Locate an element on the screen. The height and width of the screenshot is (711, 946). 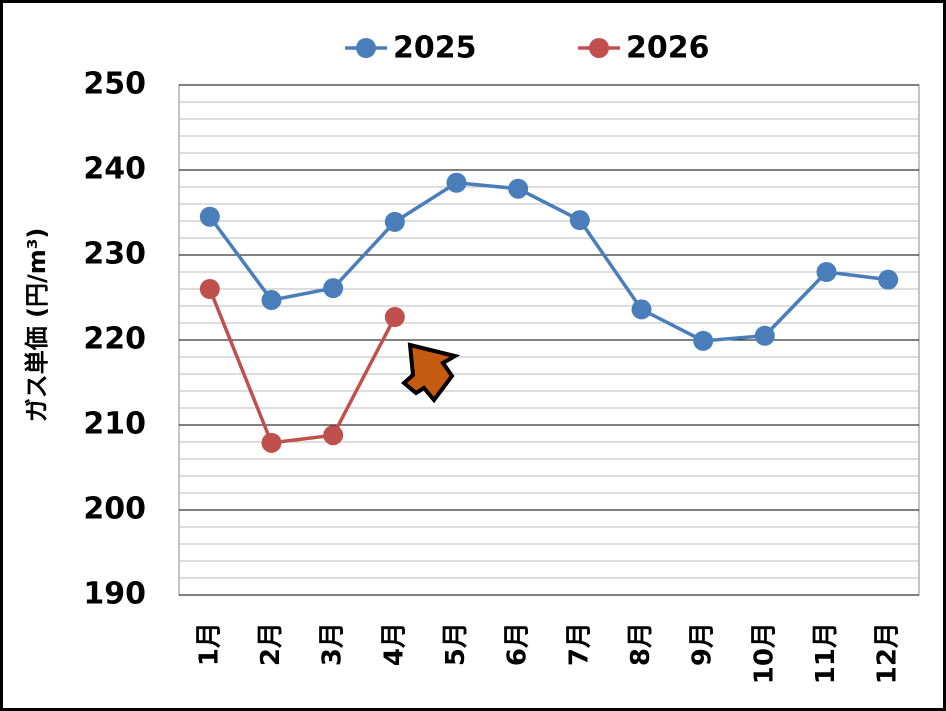
legend-label: 2025 is located at coordinates (435, 48).